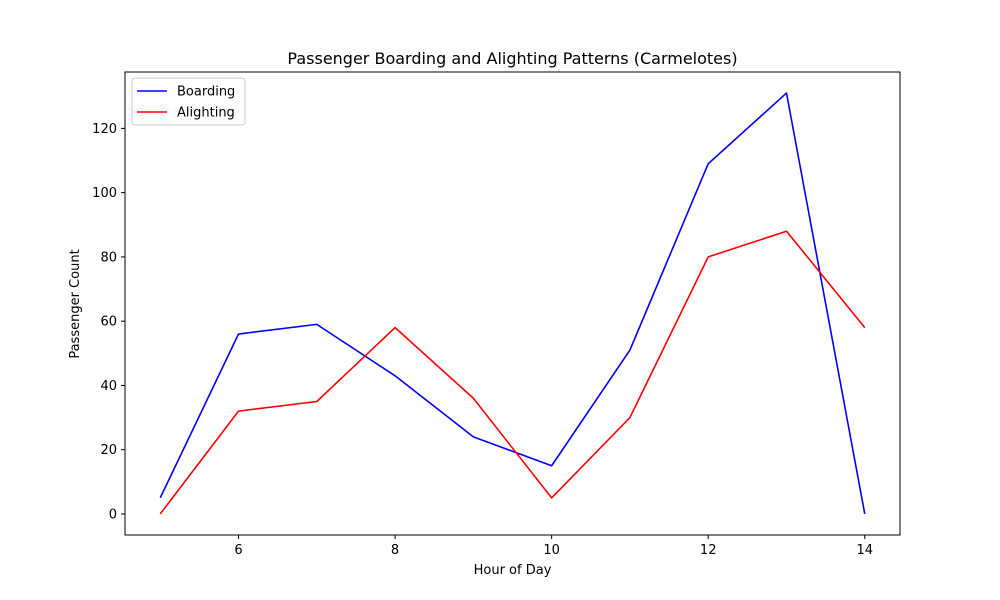 This screenshot has width=1000, height=600. I want to click on legend: Boarding Alighting, so click(188, 101).